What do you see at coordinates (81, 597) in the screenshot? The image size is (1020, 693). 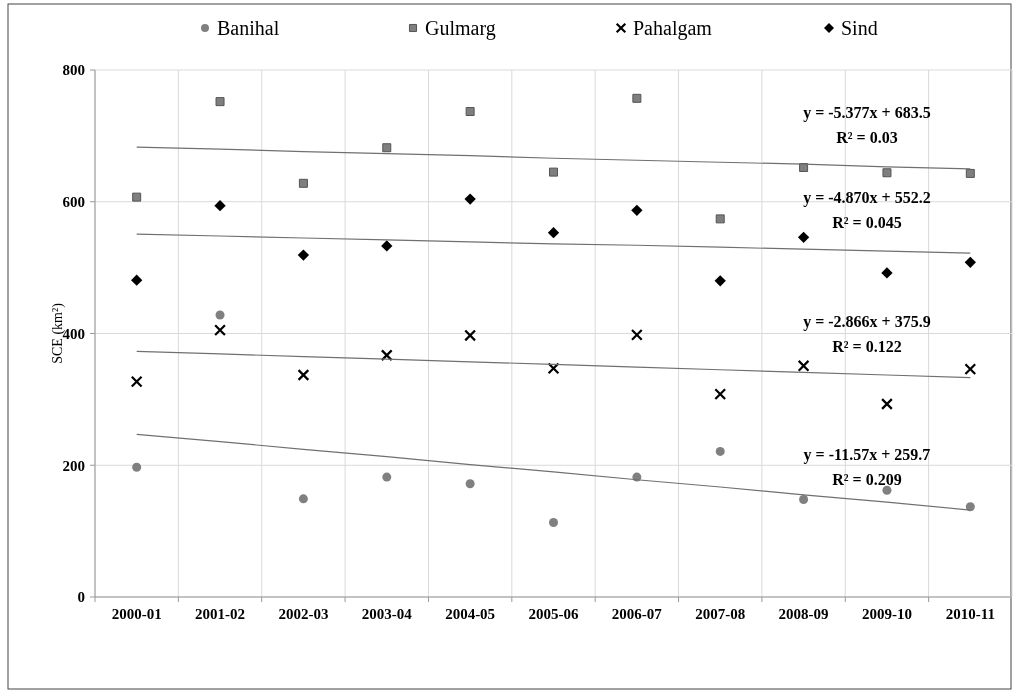 I see `y-tick-label: 0` at bounding box center [81, 597].